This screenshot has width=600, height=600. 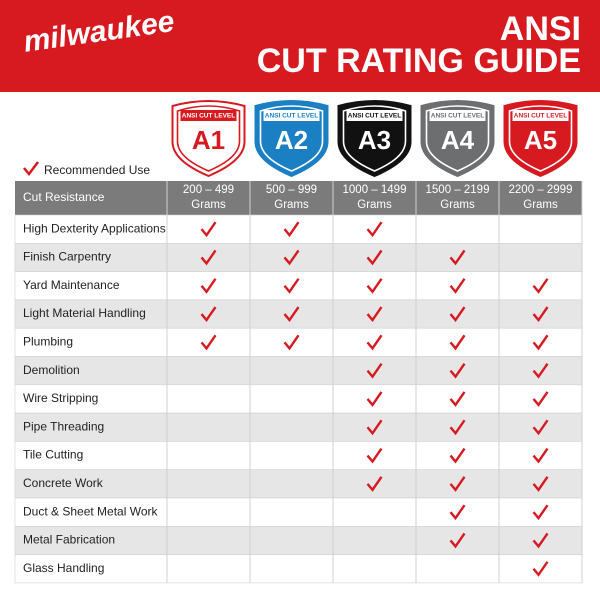 I want to click on row-label: Light Material Handling, so click(x=84, y=313).